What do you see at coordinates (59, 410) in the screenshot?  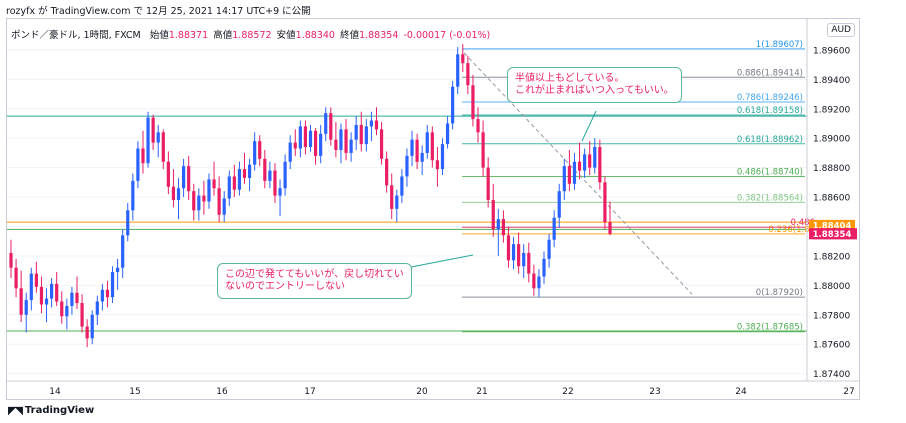 I see `brand-name: TradingView` at bounding box center [59, 410].